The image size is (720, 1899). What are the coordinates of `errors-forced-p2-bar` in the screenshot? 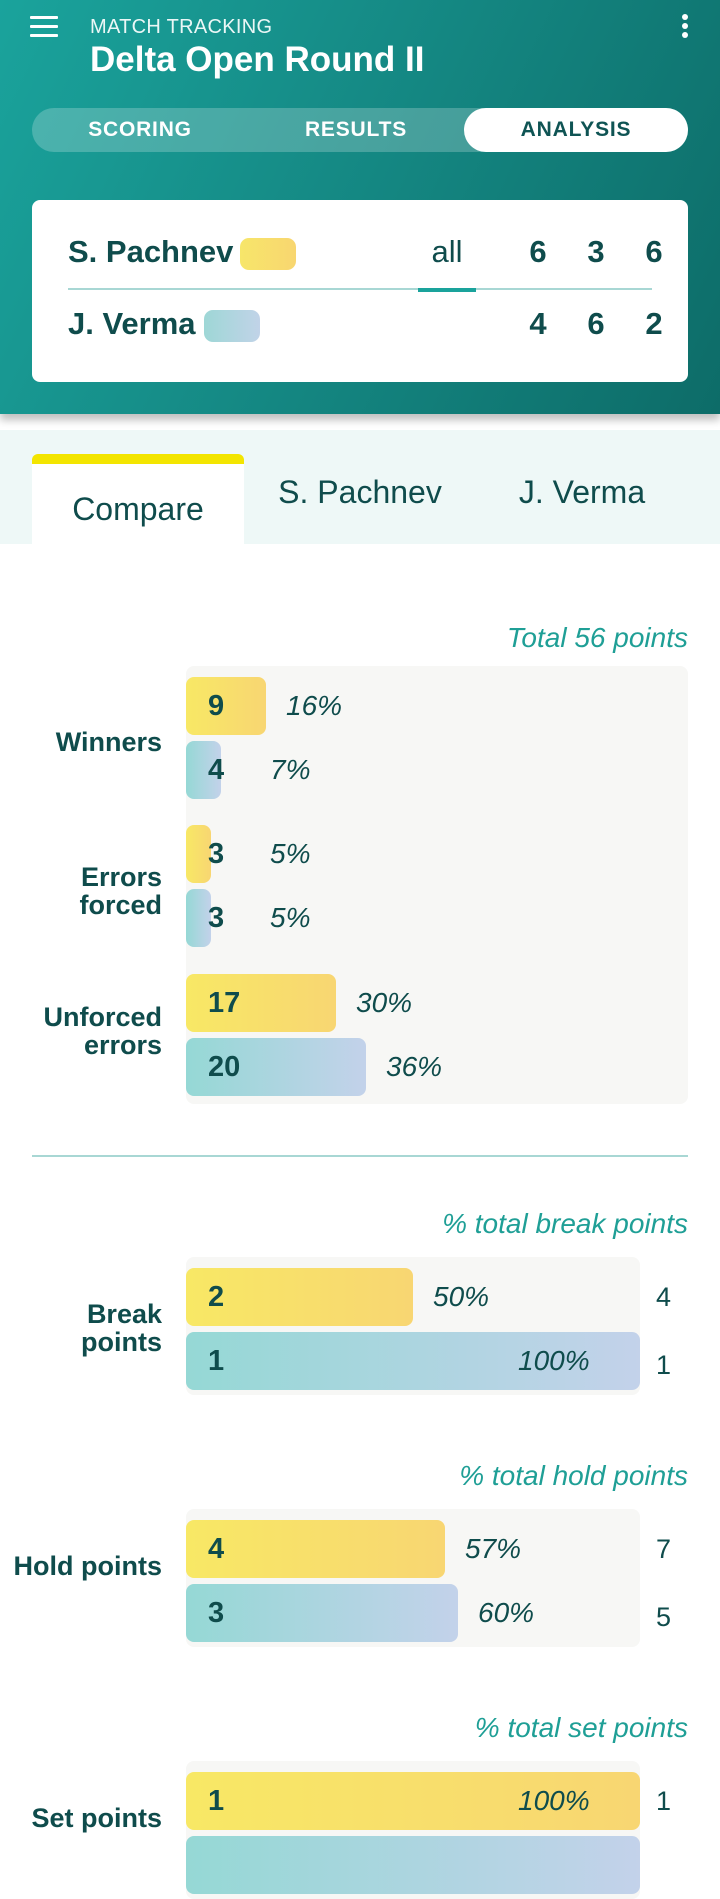 It's located at (198, 918).